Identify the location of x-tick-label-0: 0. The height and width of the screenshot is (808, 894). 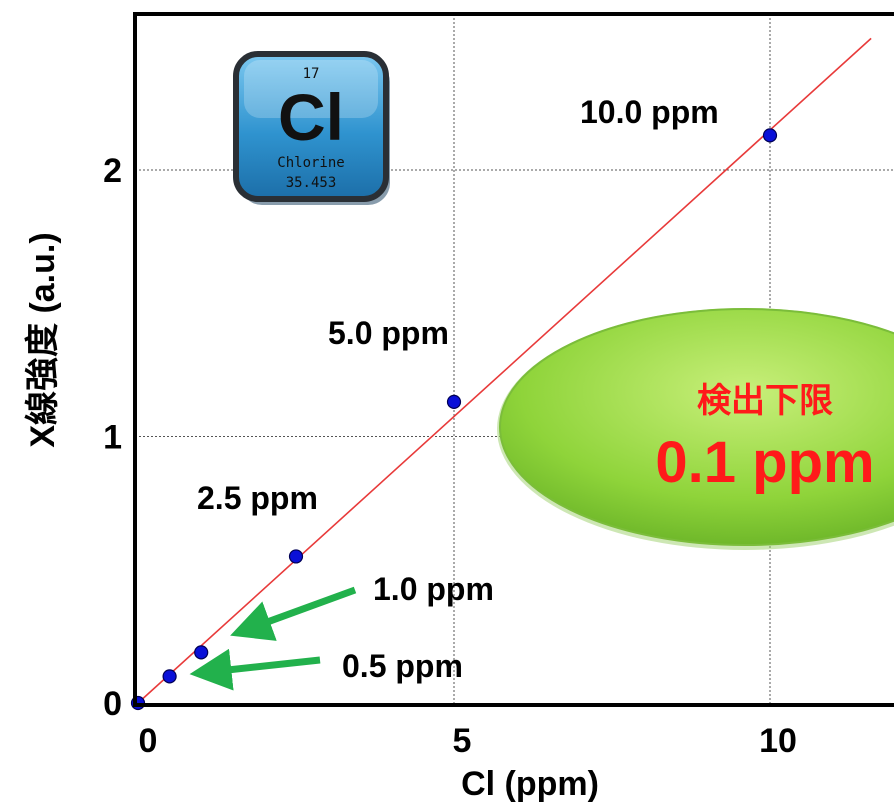
(148, 741).